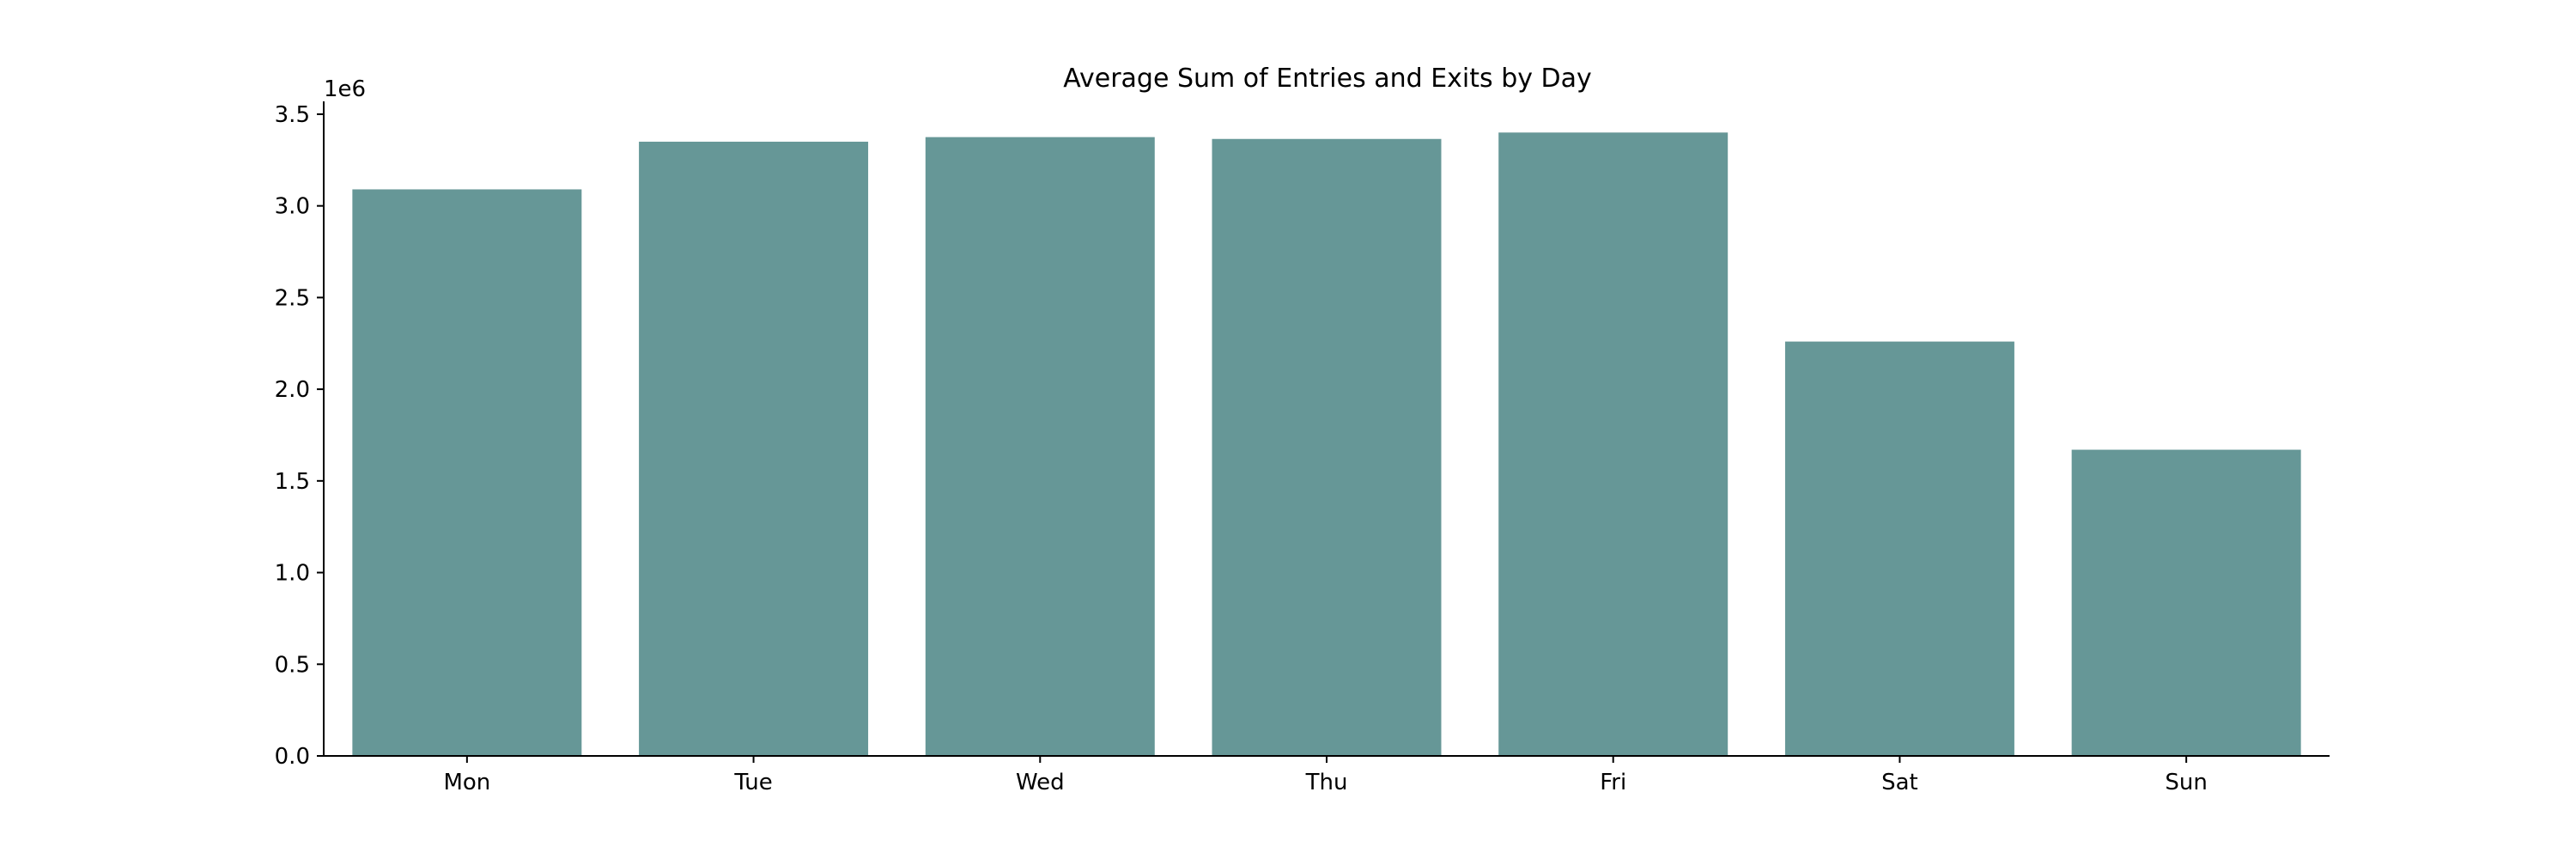 Image resolution: width=2576 pixels, height=859 pixels. I want to click on bar-mon, so click(466, 473).